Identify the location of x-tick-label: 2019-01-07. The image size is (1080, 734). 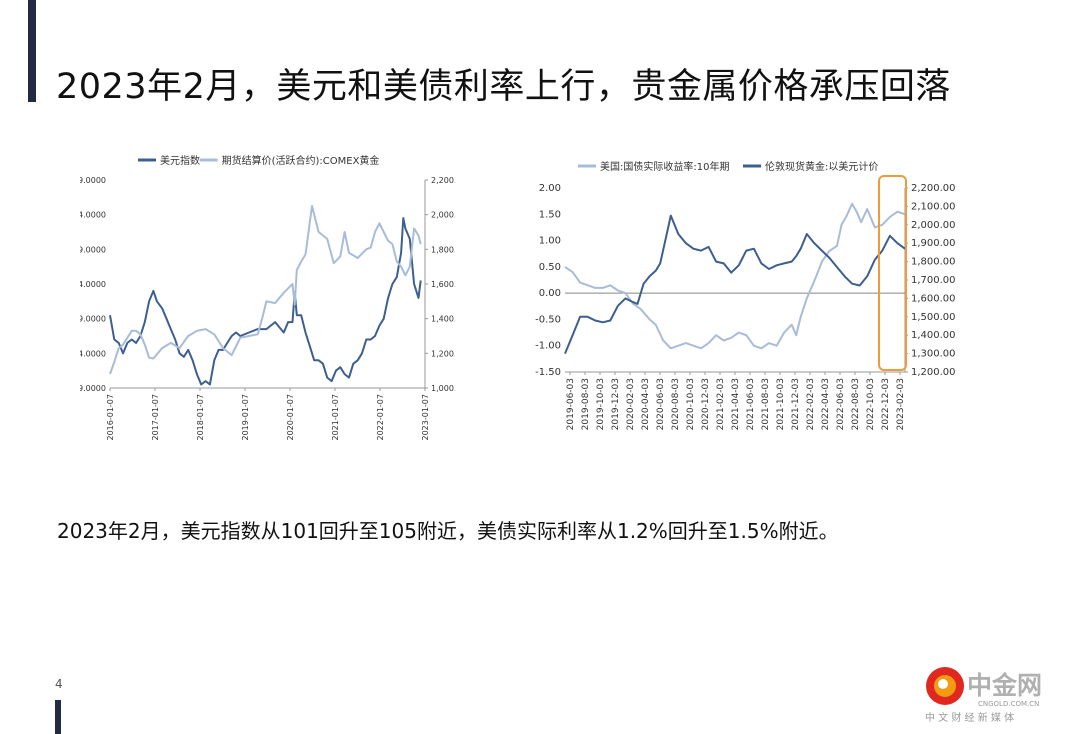
(245, 417).